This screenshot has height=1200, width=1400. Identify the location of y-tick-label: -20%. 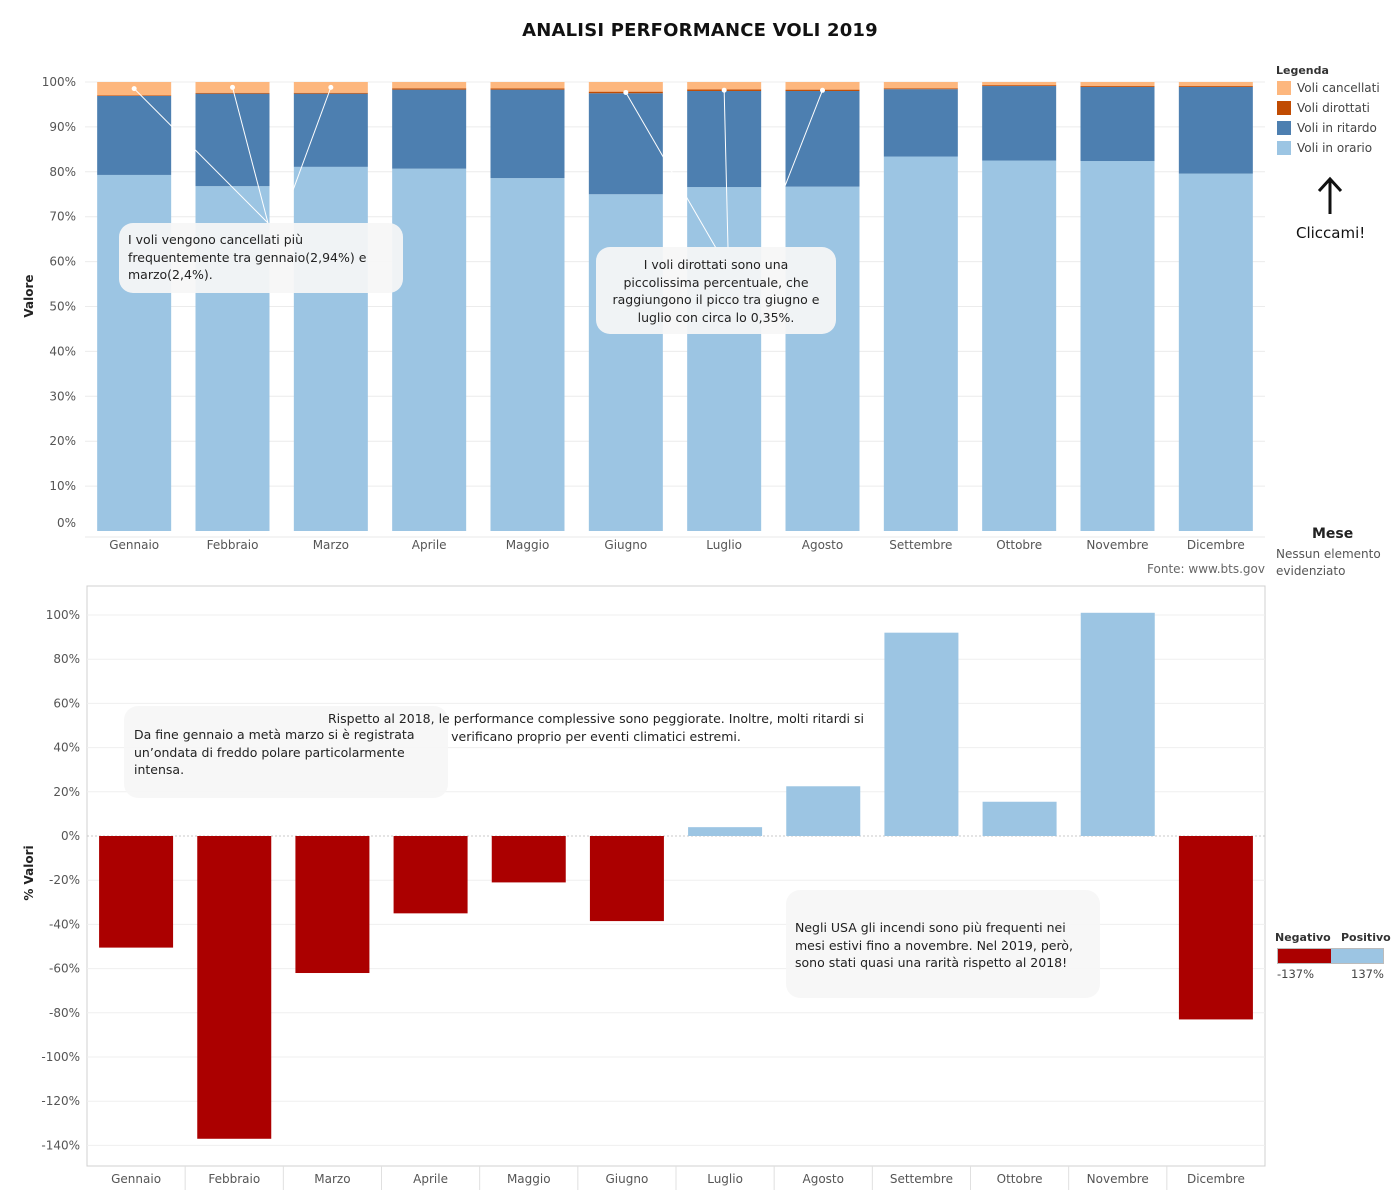
(64, 880).